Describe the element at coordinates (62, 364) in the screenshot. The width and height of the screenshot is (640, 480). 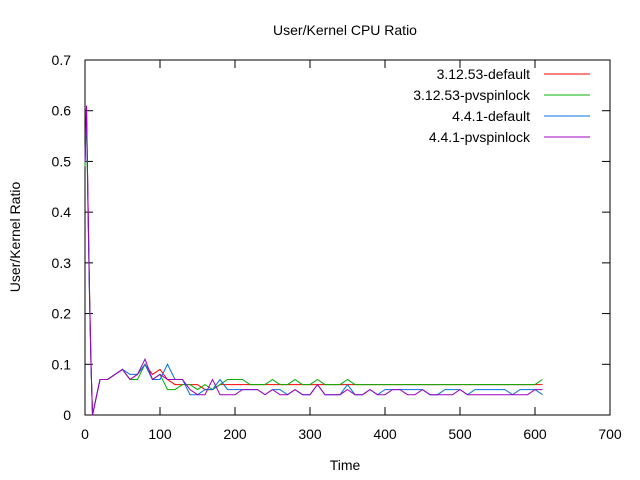
I see `y-tick-label: 0.1` at that location.